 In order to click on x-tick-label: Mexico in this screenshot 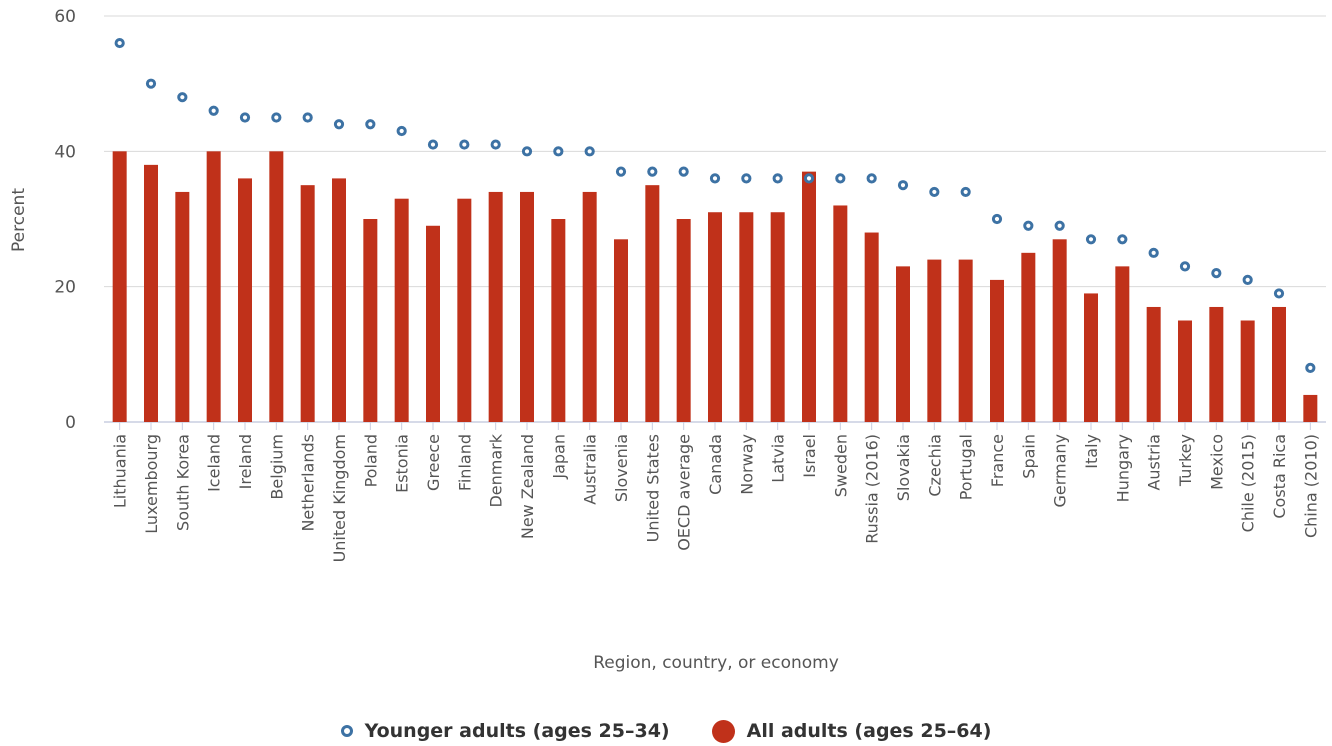, I will do `click(1216, 462)`.